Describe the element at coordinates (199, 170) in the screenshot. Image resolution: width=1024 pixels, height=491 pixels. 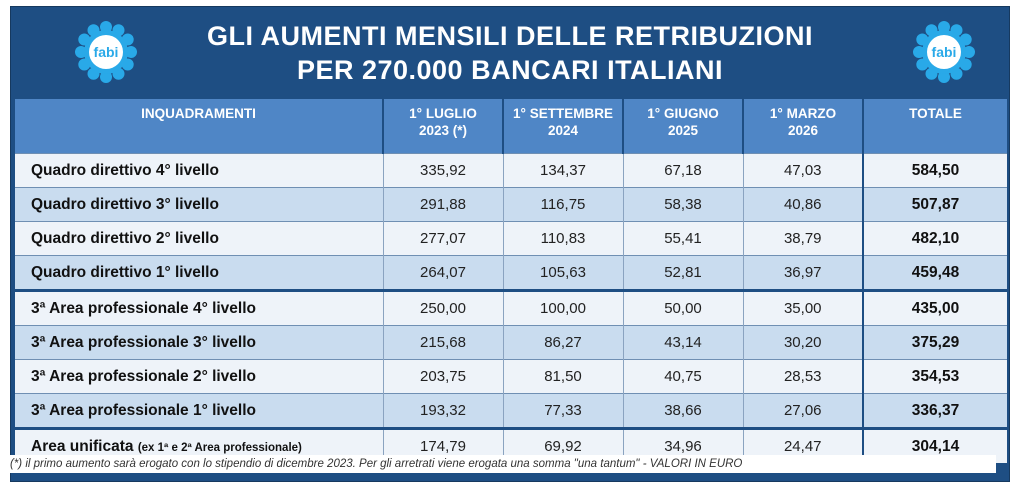
I see `row-label: Quadro direttivo 4° livello` at that location.